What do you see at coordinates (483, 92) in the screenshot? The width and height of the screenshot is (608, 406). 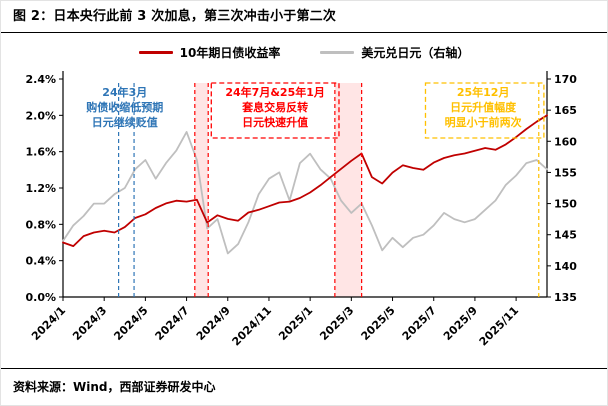 I see `svg-text: 25年12月` at bounding box center [483, 92].